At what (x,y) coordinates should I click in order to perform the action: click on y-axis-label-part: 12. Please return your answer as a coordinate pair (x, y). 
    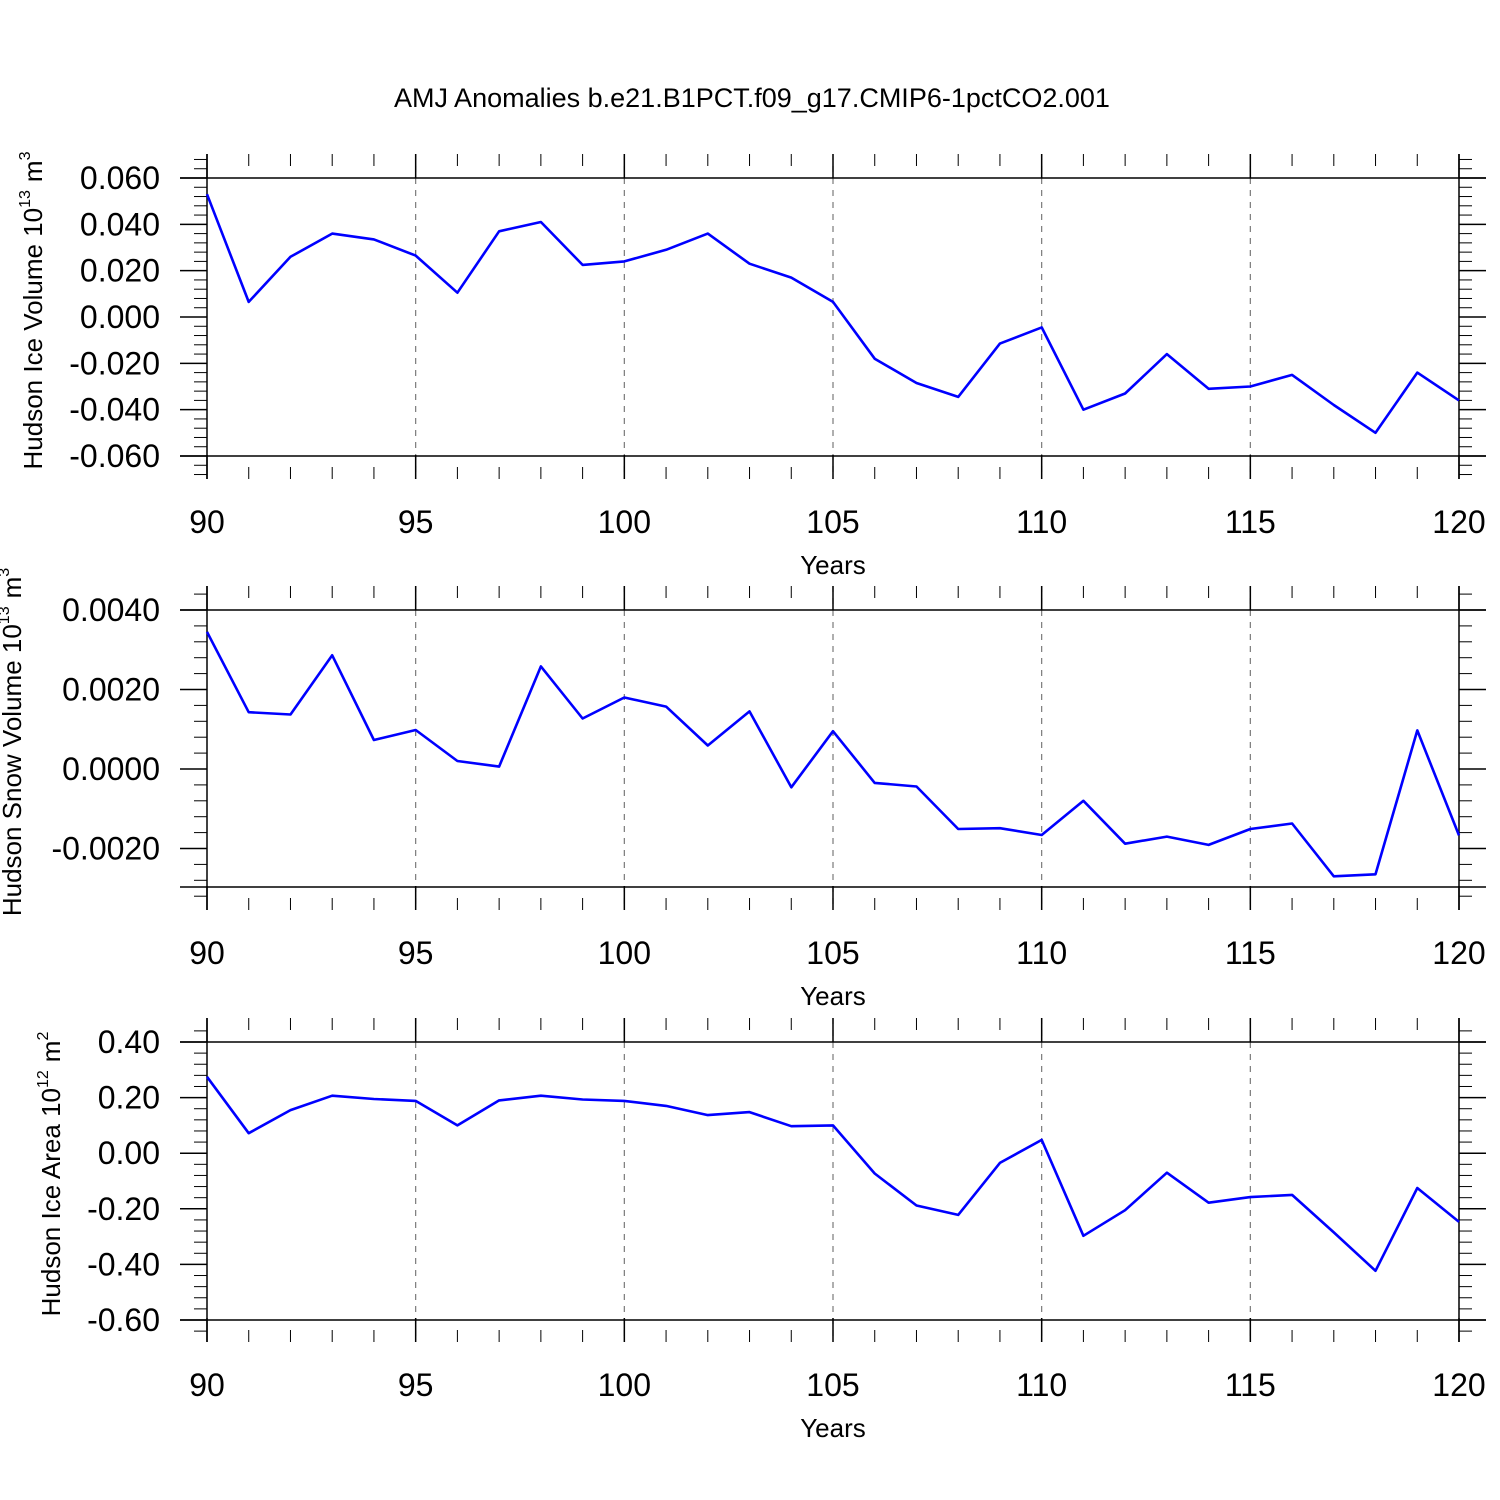
    Looking at the image, I should click on (43, 1079).